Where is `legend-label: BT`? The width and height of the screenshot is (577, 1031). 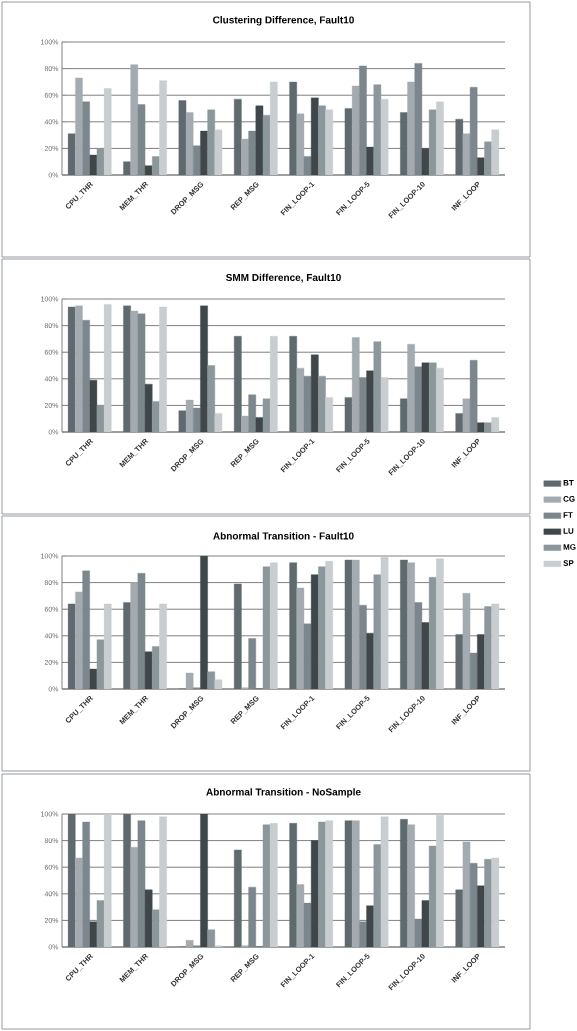 legend-label: BT is located at coordinates (568, 483).